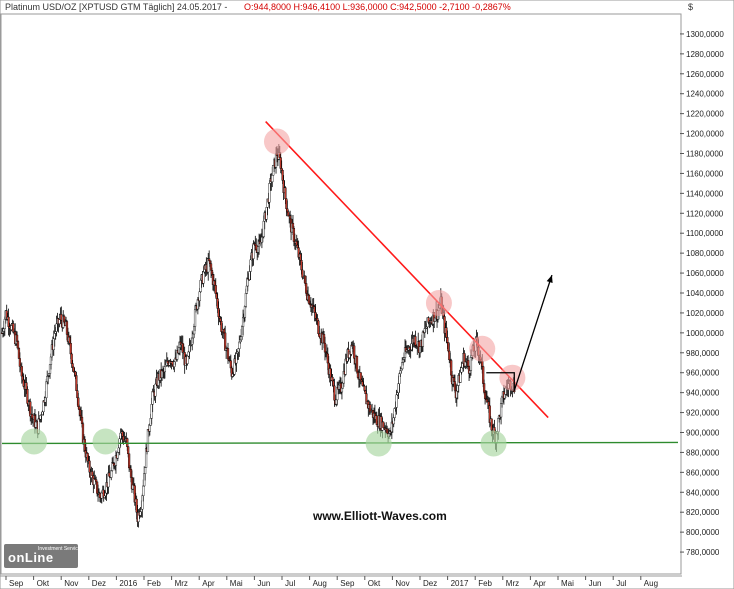 This screenshot has width=734, height=589. What do you see at coordinates (379, 516) in the screenshot?
I see `watermark: www.Elliott-Waves.com` at bounding box center [379, 516].